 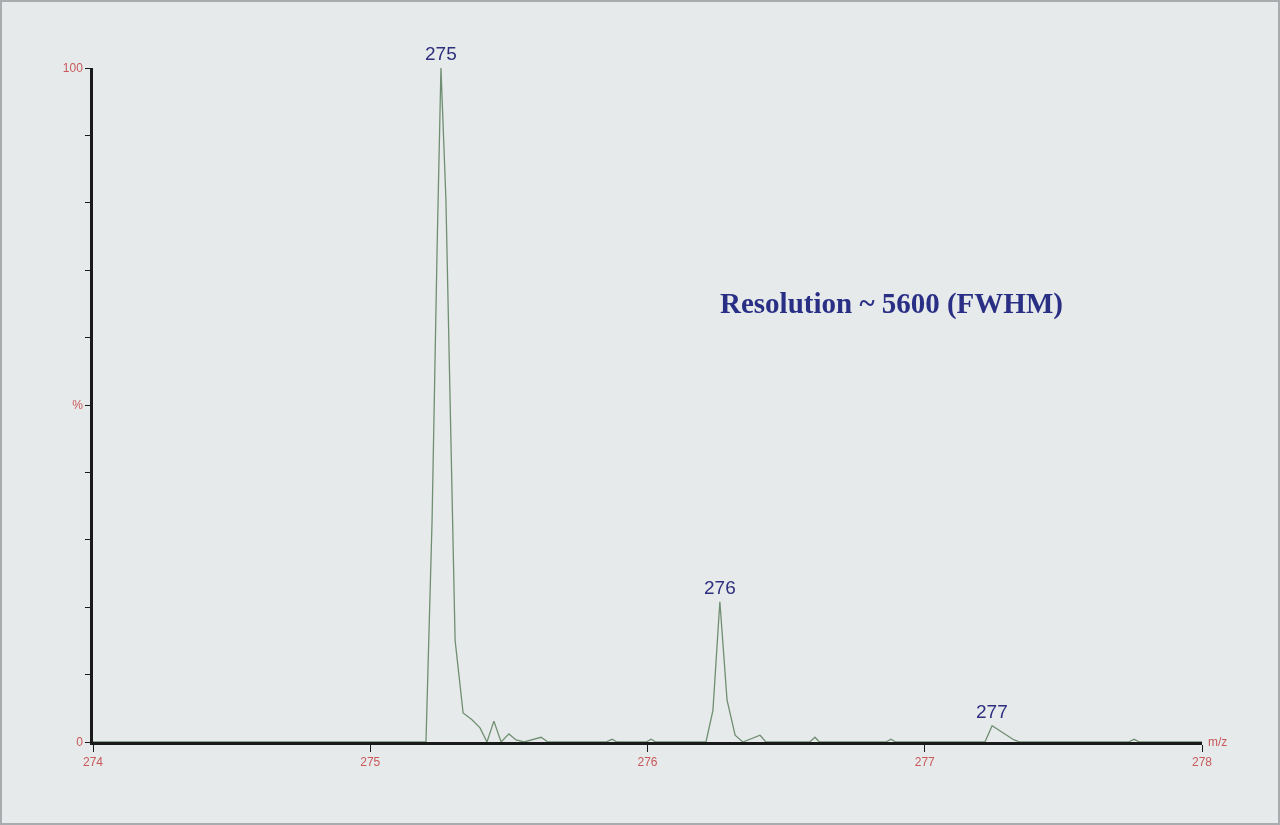 I want to click on annotation: 276, so click(x=720, y=587).